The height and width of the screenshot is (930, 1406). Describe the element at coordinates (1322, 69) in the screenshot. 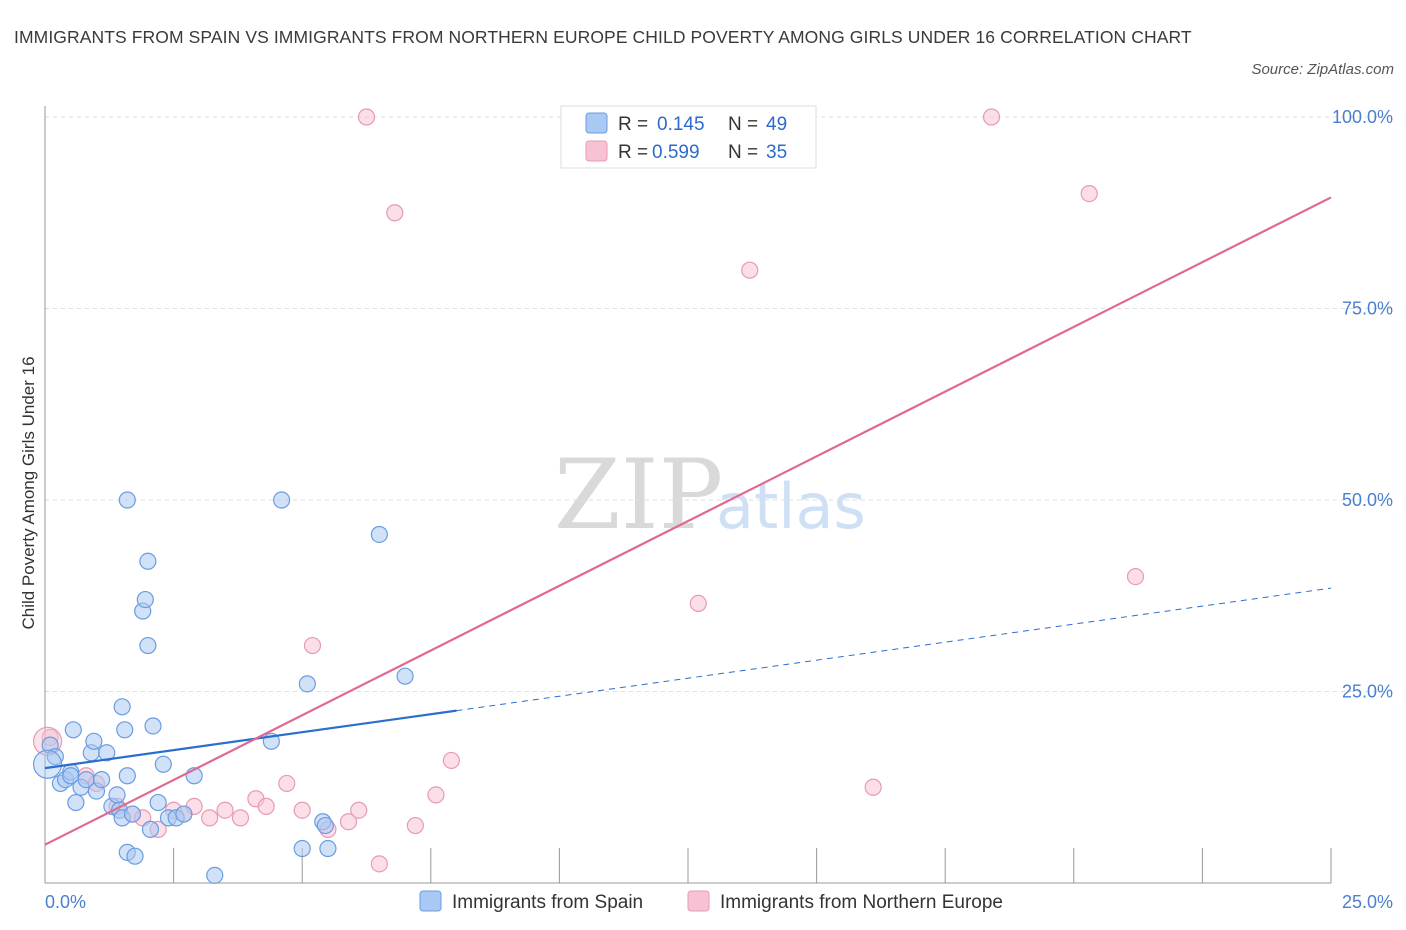

I see `source-note: Source: ZipAtlas.com` at that location.